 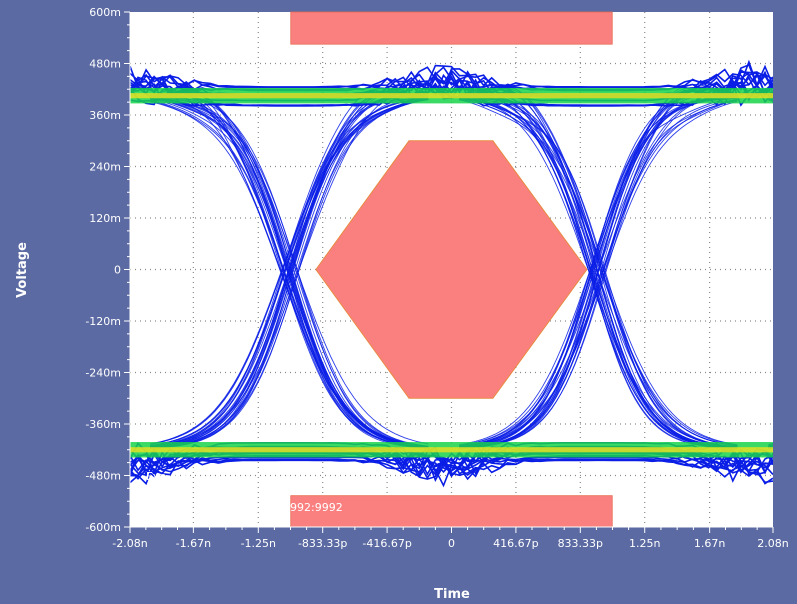 I want to click on x-tick-label: 1.25n, so click(x=644, y=543).